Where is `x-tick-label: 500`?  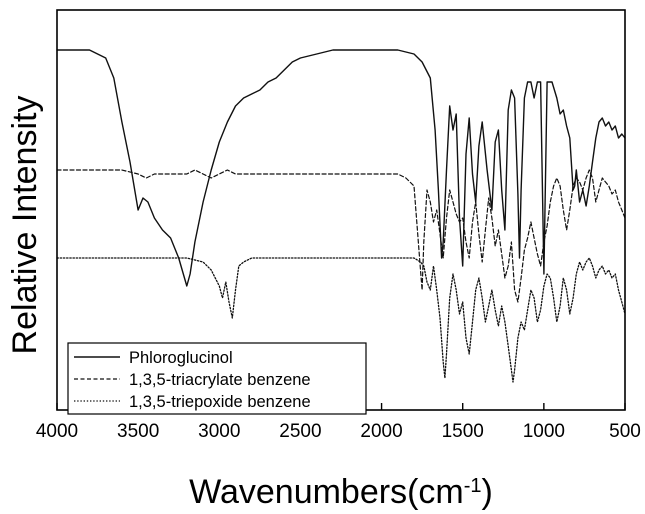
x-tick-label: 500 is located at coordinates (625, 431).